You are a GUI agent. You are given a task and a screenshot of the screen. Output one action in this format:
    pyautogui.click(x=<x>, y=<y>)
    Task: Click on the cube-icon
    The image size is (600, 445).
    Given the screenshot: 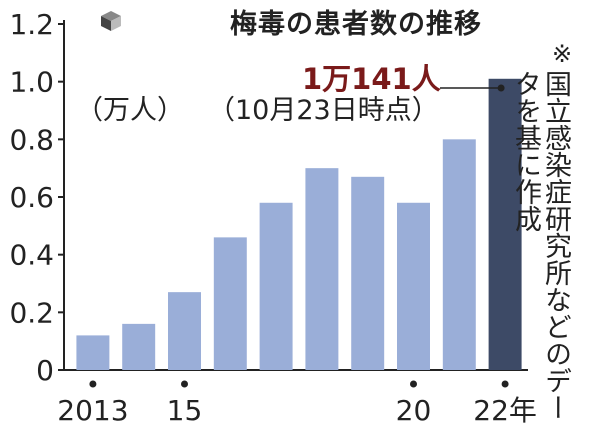 What is the action you would take?
    pyautogui.click(x=111, y=21)
    